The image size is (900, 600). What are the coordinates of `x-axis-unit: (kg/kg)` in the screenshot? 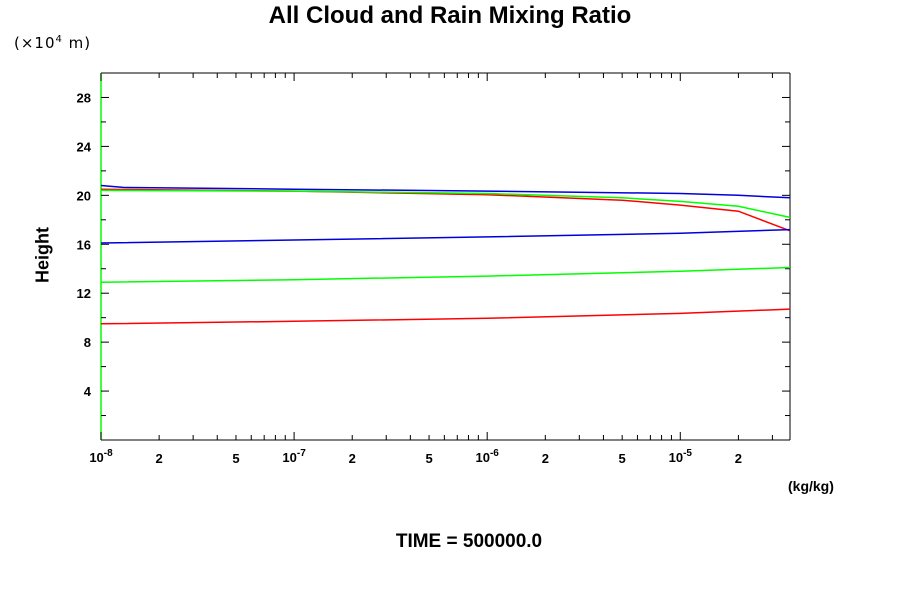 It's located at (811, 486).